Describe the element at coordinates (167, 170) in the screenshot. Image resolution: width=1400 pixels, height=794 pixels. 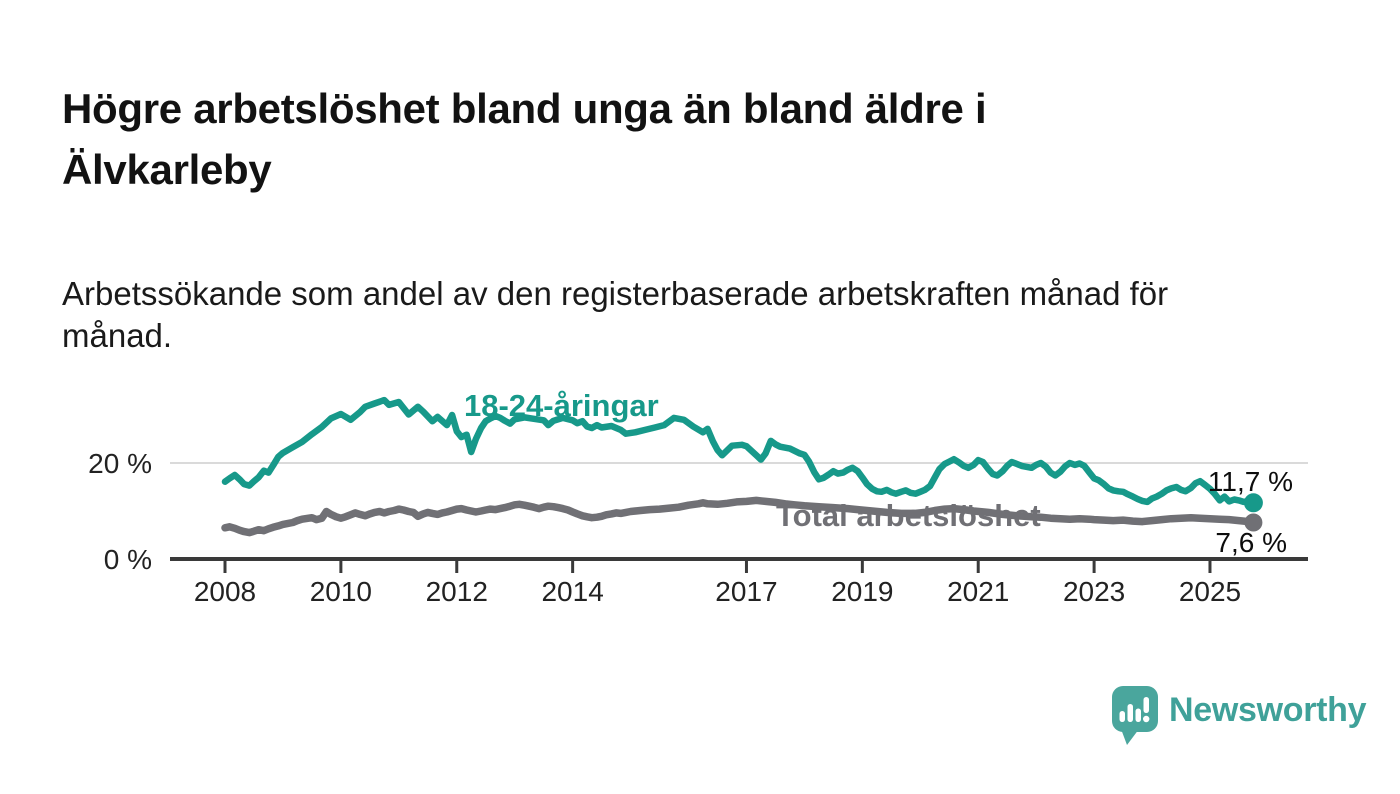
I see `title-line-2: Älvkarleby` at that location.